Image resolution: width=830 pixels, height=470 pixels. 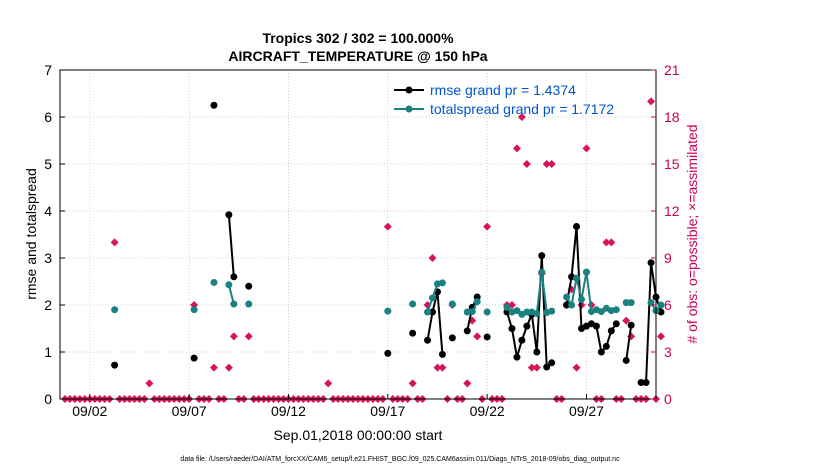 What do you see at coordinates (668, 399) in the screenshot?
I see `y2-tick-label: 0` at bounding box center [668, 399].